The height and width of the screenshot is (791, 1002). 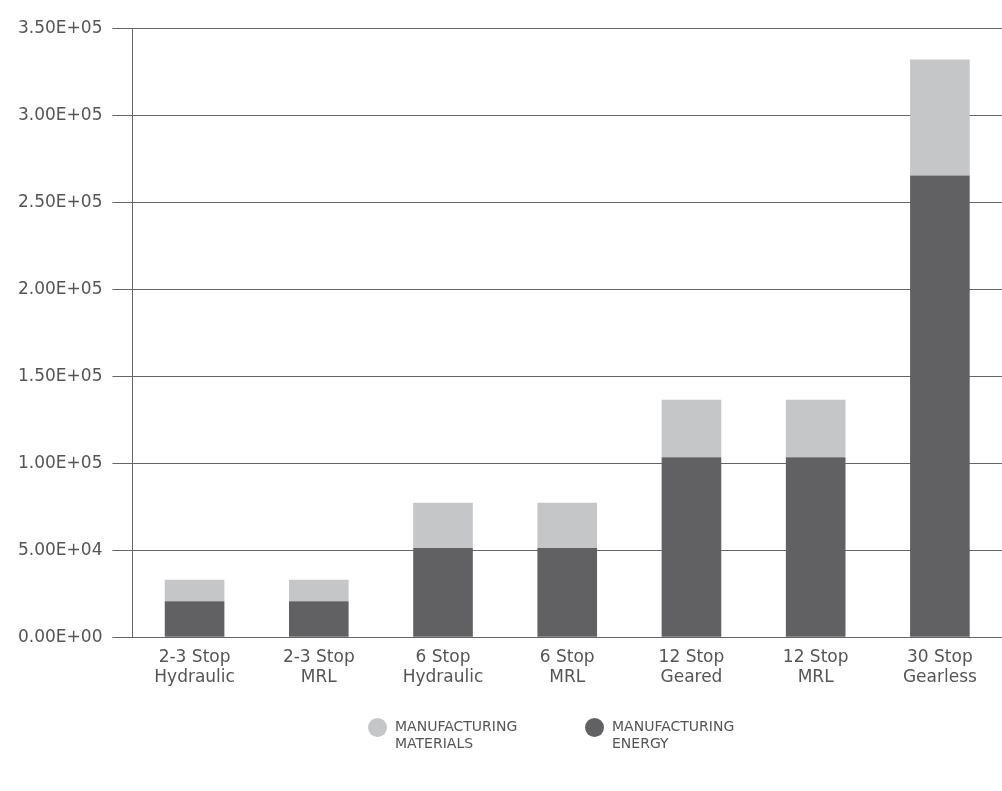 I want to click on x-tick-label: 12 Stop MRL, so click(x=815, y=666).